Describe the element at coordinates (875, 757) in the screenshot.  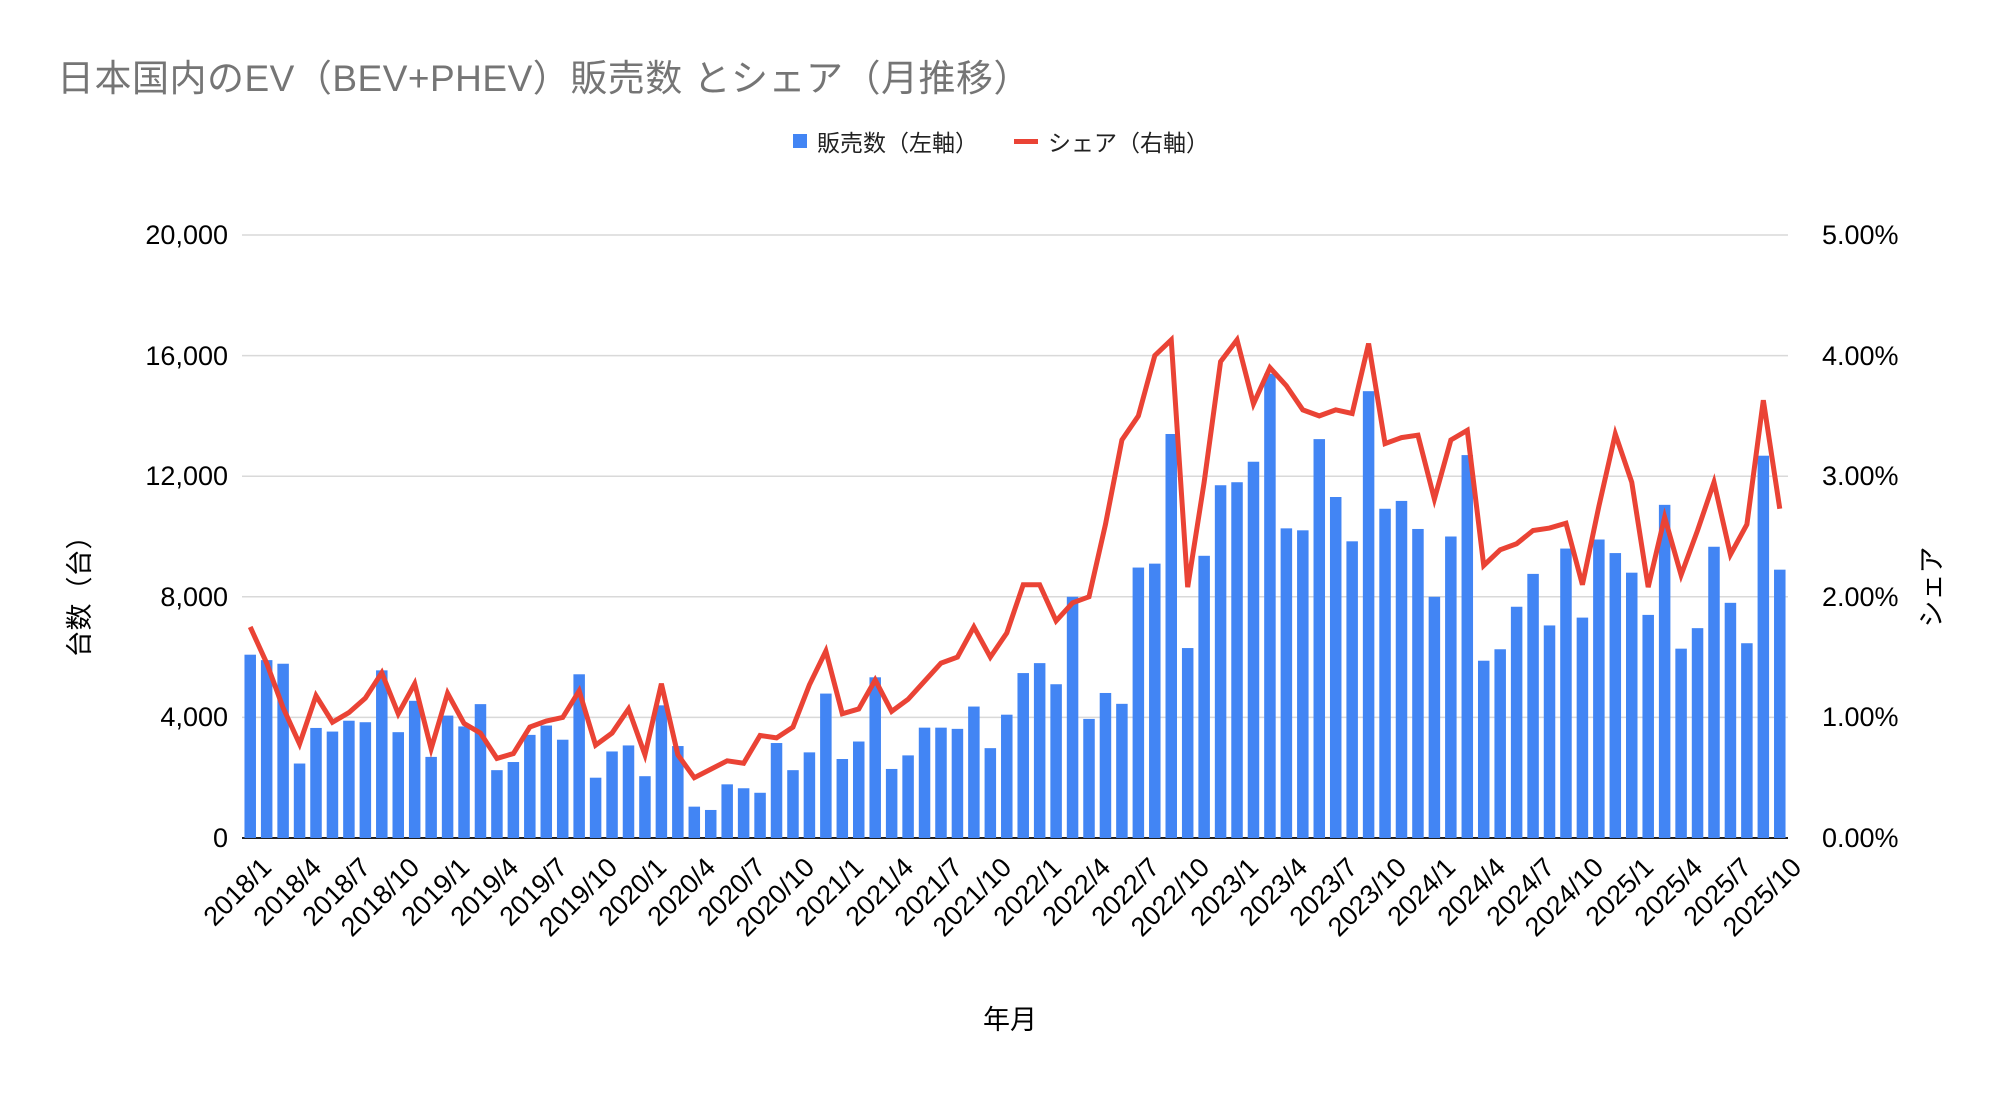
I see `bar-2021/3` at that location.